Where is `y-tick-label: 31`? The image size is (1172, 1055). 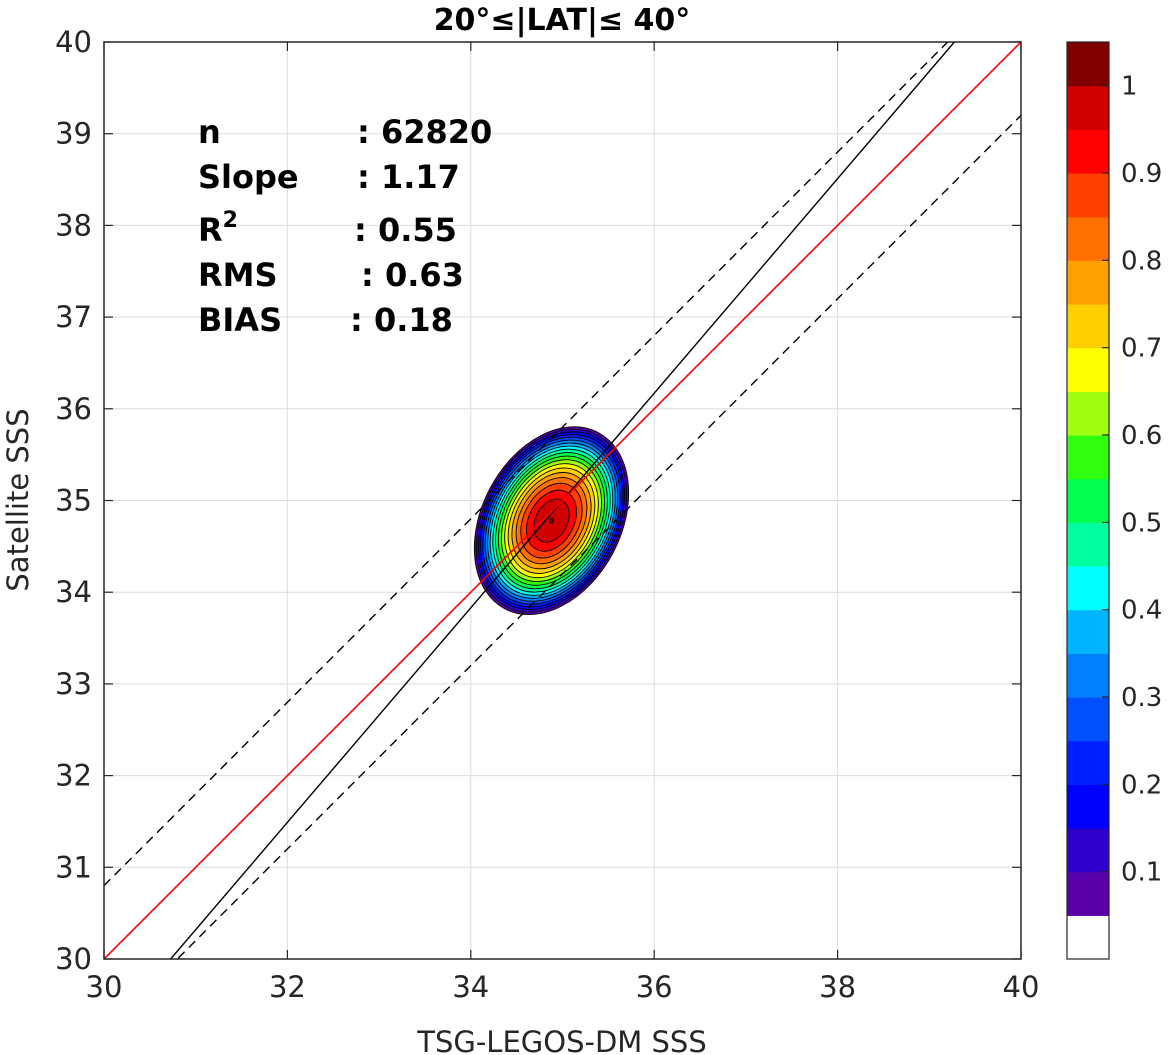
y-tick-label: 31 is located at coordinates (73, 867).